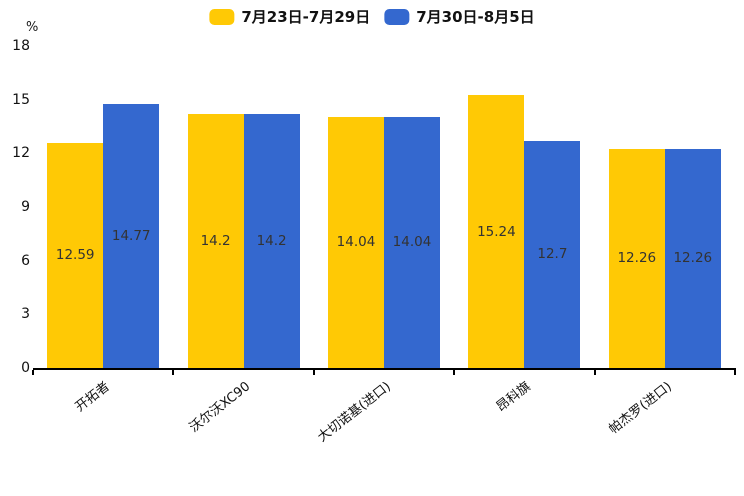 The height and width of the screenshot is (496, 744). I want to click on x-axis-category-label: 沃尔沃XC90, so click(220, 407).